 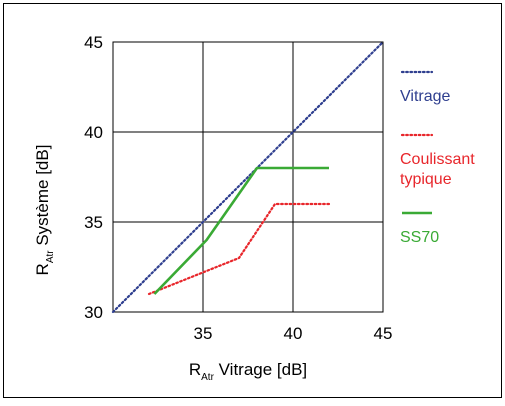 I want to click on legend-label-vitrage: Vitrage, so click(x=425, y=96).